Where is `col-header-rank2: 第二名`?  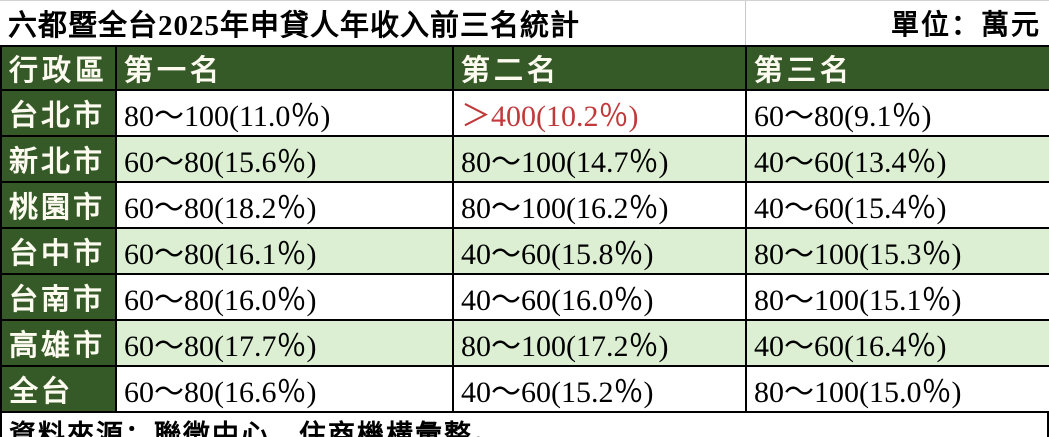
col-header-rank2: 第二名 is located at coordinates (599, 68).